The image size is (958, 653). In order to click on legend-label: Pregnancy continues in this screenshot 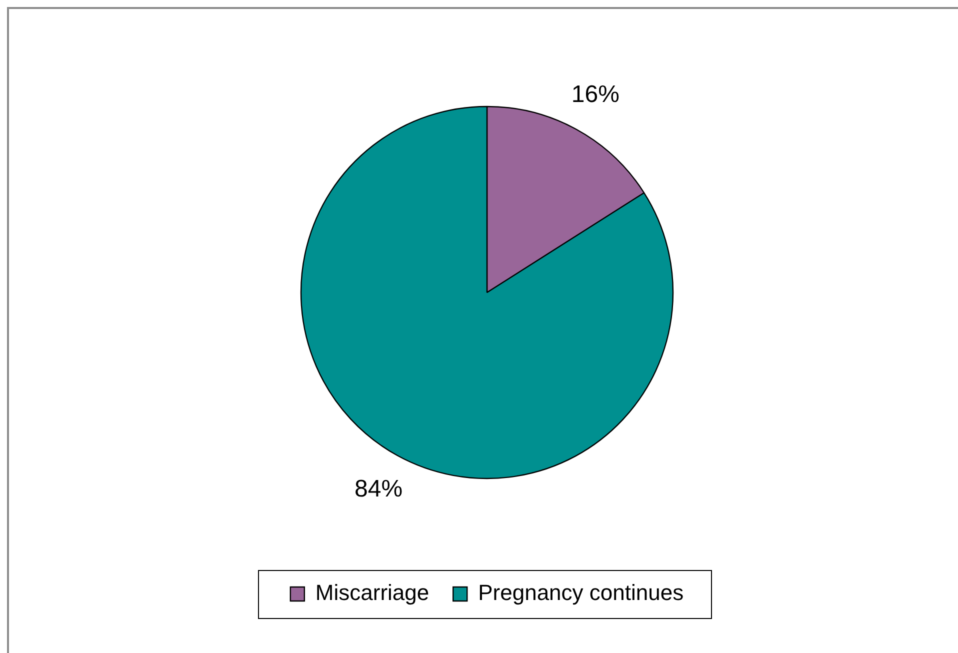, I will do `click(581, 593)`.